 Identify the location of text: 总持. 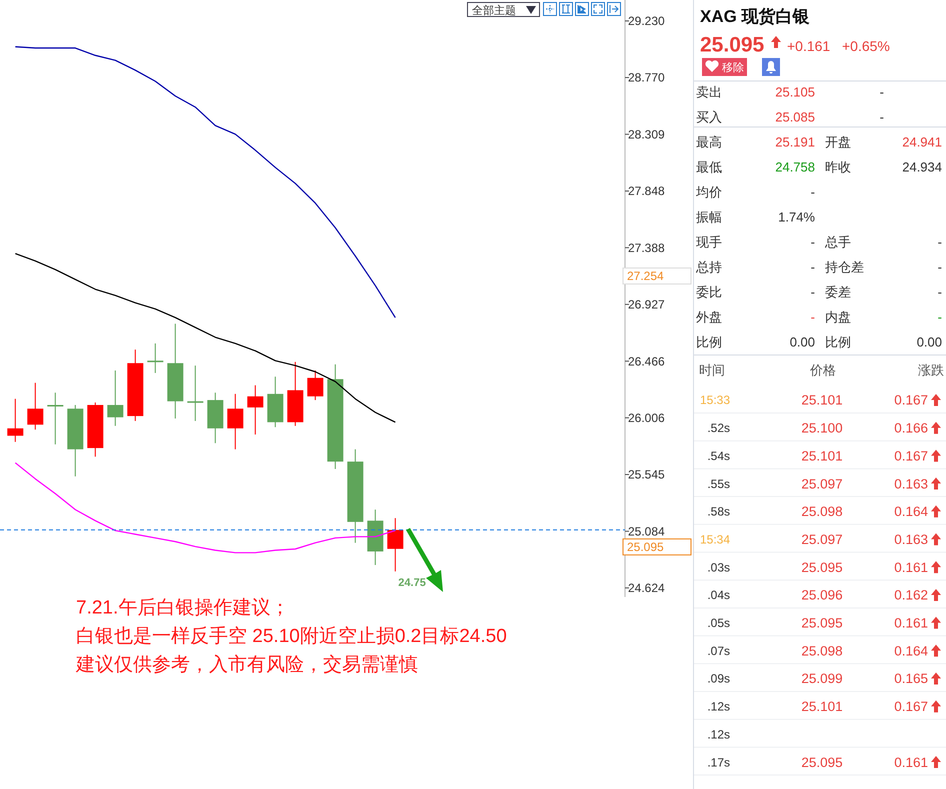
(708, 267).